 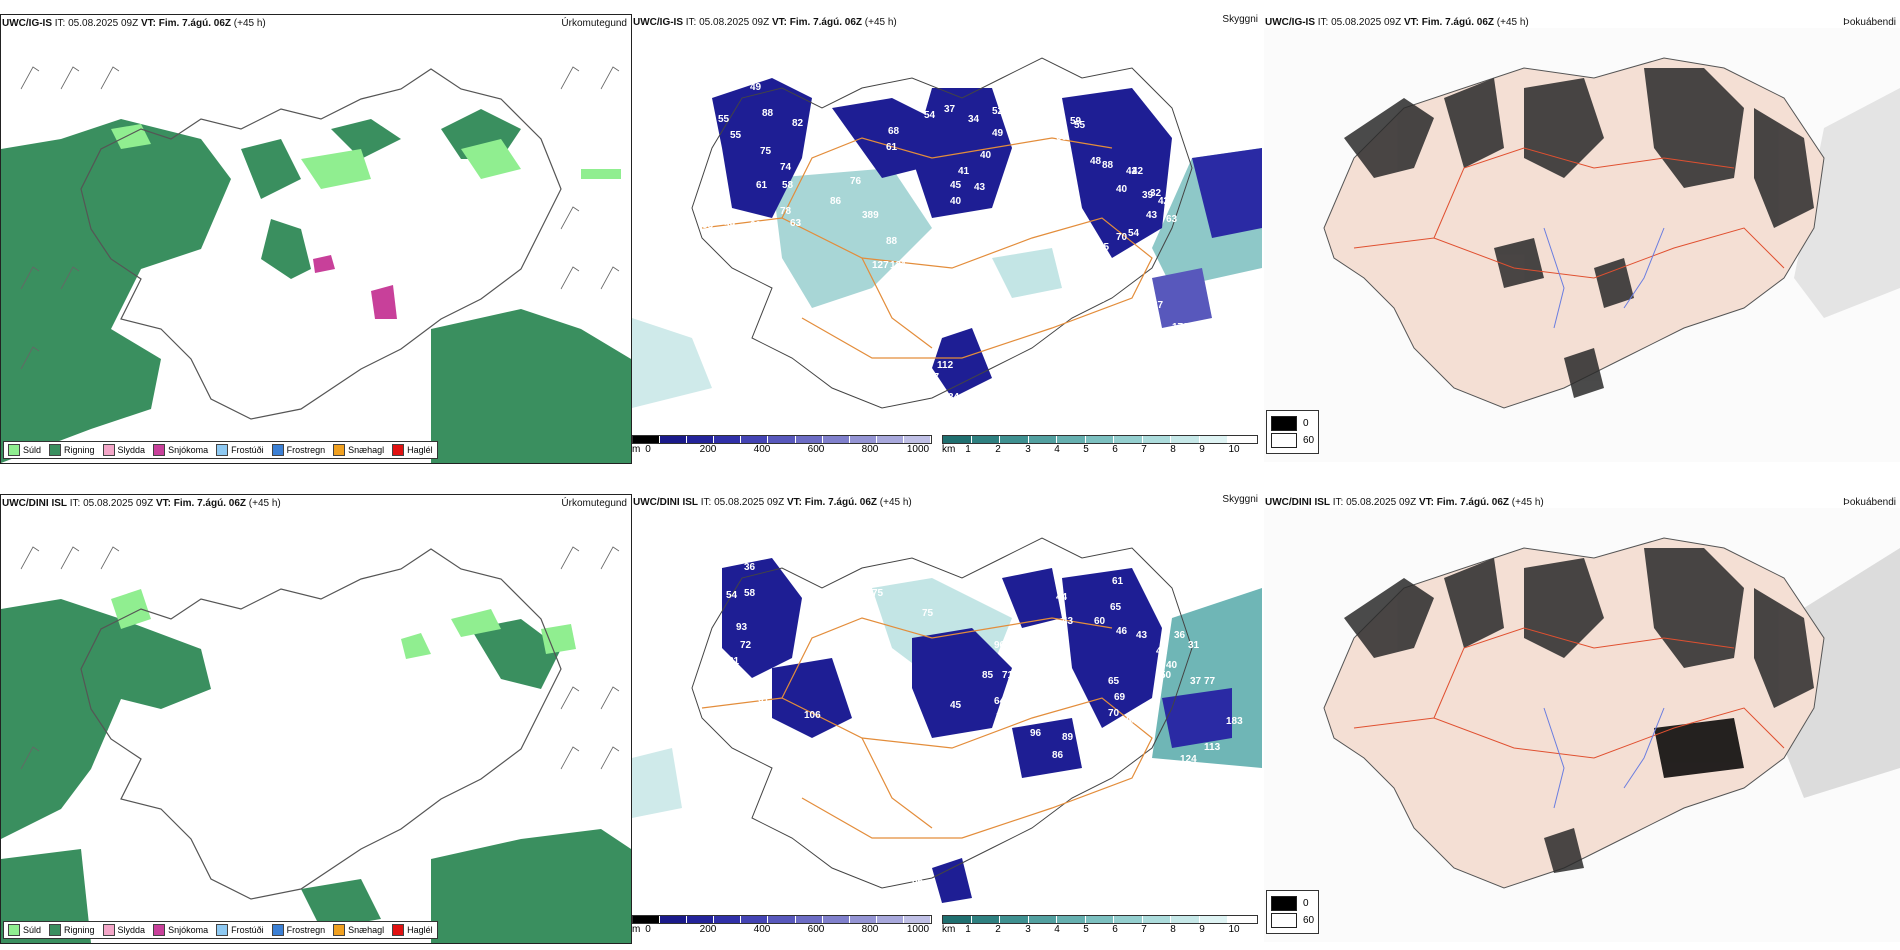 I want to click on fog-legend: 0 60, so click(x=1293, y=432).